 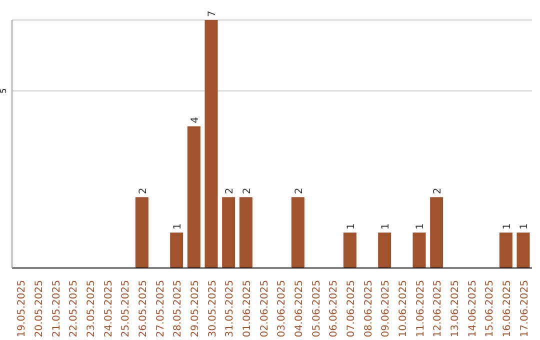 What do you see at coordinates (386, 309) in the screenshot?
I see `x-tick-label: 09.06.2025` at bounding box center [386, 309].